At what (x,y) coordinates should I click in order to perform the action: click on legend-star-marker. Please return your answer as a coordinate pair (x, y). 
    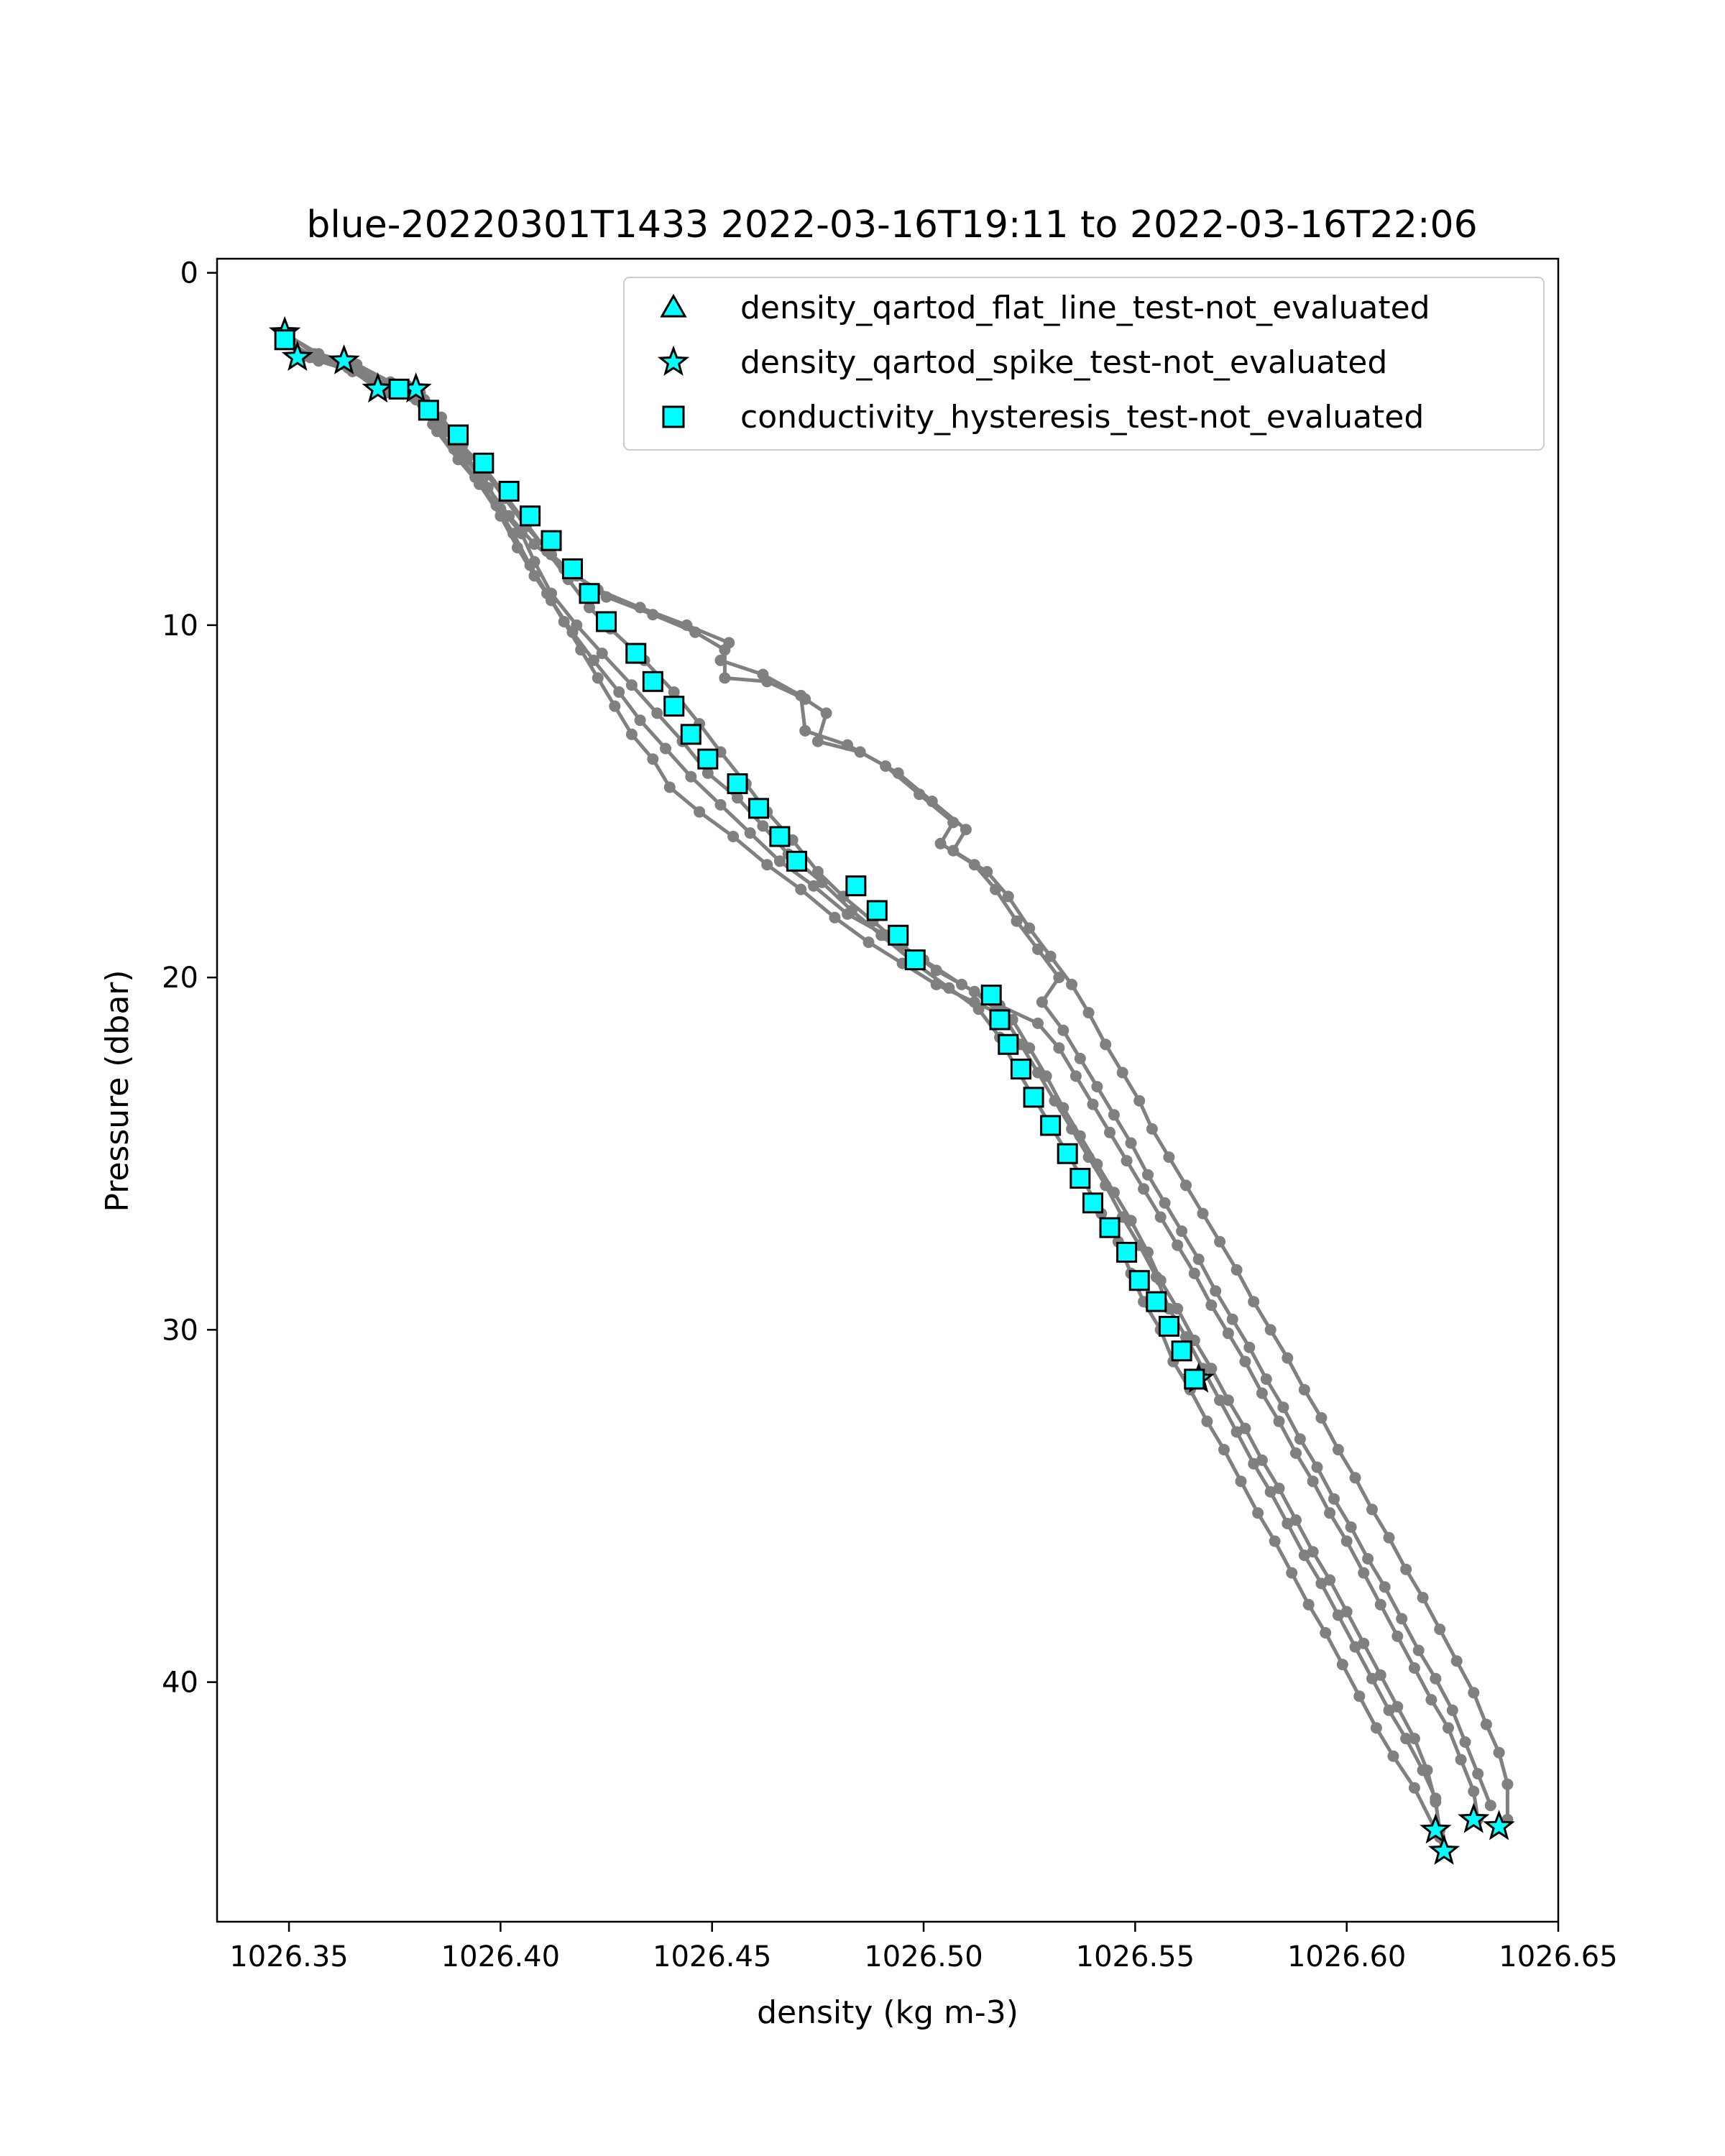
    Looking at the image, I should click on (673, 361).